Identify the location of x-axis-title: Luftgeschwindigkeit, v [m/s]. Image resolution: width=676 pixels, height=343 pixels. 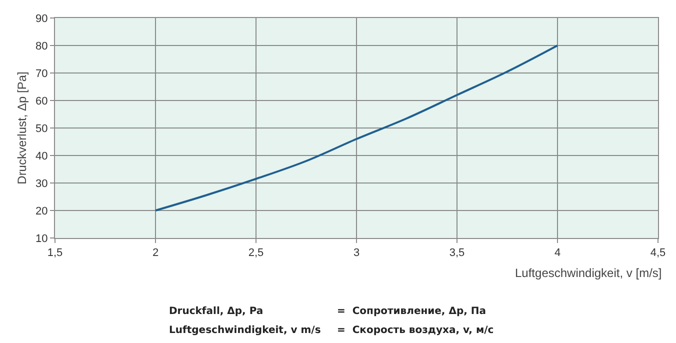
(588, 273).